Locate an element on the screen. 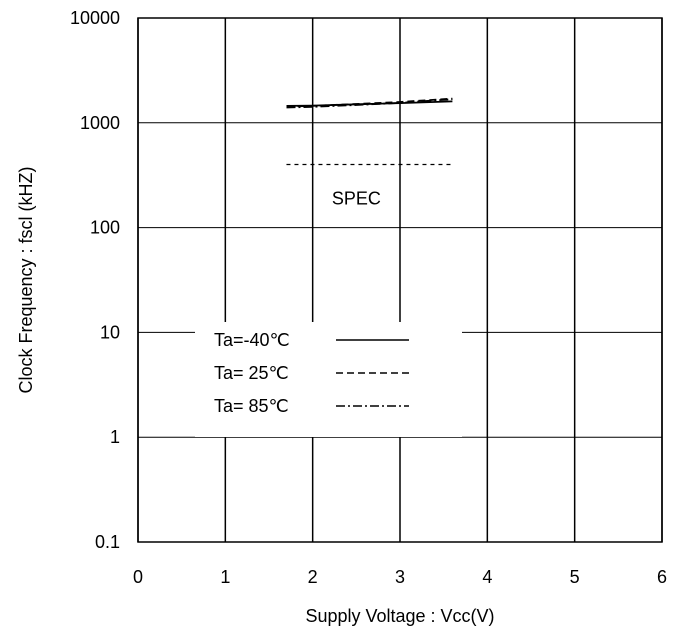 This screenshot has width=686, height=637. legend-box is located at coordinates (328, 379).